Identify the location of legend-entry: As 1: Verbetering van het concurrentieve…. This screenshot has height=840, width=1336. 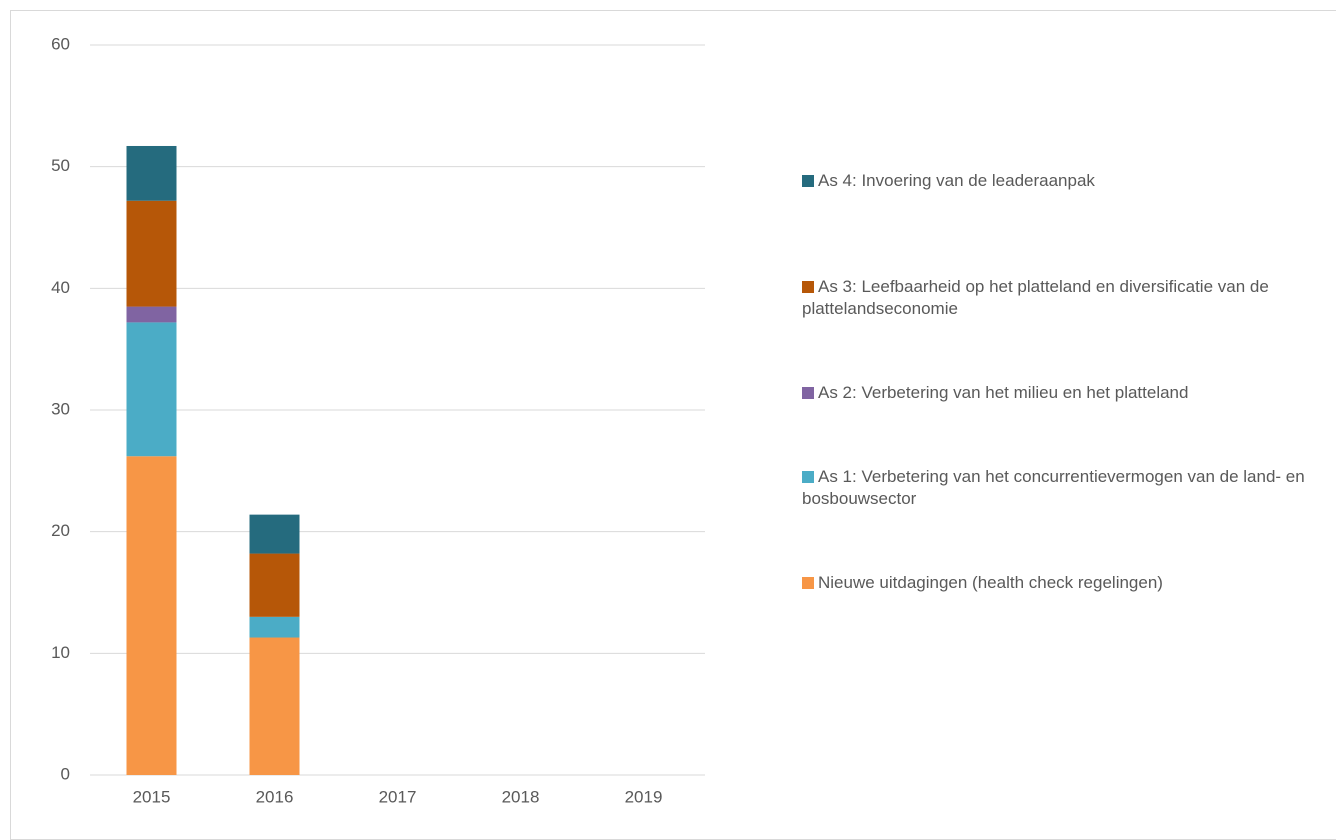
(1069, 488).